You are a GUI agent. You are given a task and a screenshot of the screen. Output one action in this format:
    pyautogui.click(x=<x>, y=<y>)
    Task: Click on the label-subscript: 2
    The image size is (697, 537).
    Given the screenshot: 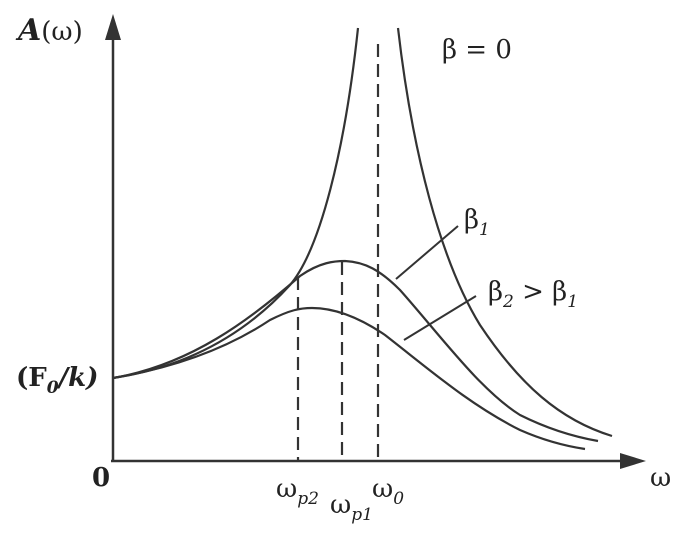 What is the action you would take?
    pyautogui.click(x=508, y=302)
    